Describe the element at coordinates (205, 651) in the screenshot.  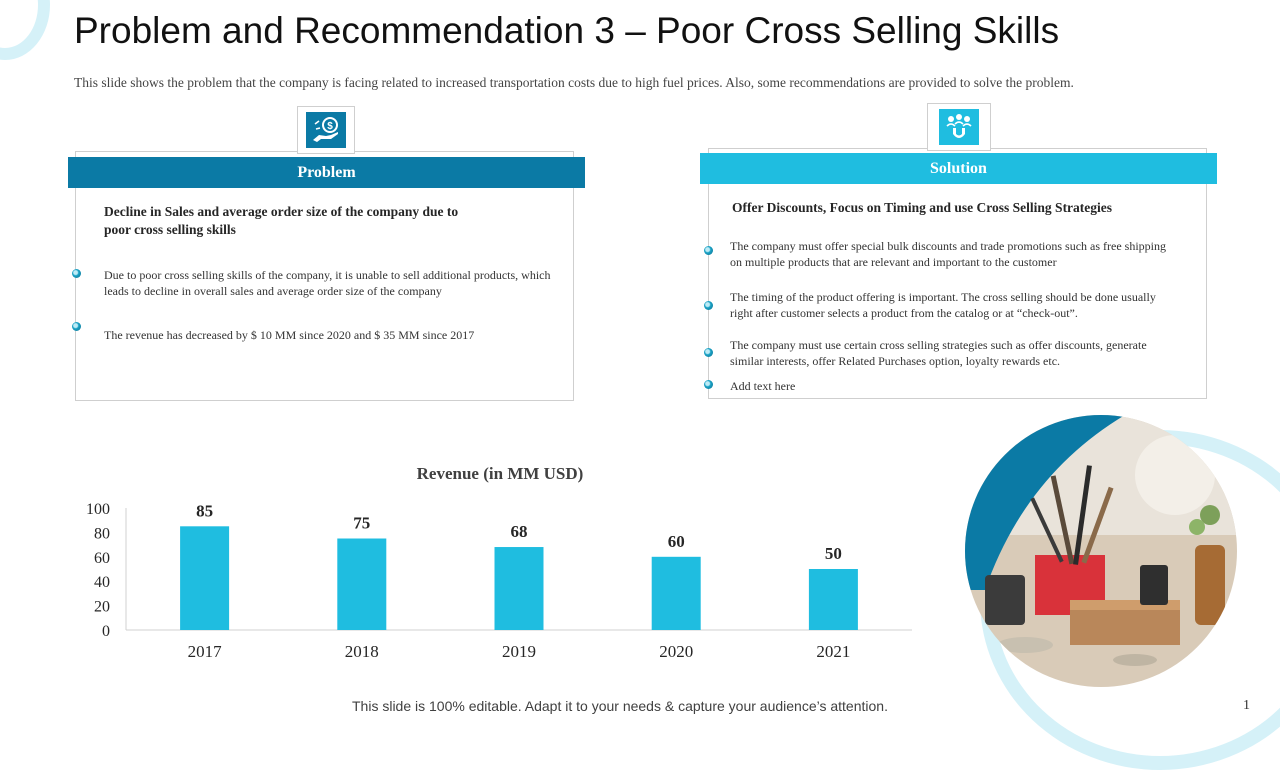
I see `x-tick-label: 2017` at that location.